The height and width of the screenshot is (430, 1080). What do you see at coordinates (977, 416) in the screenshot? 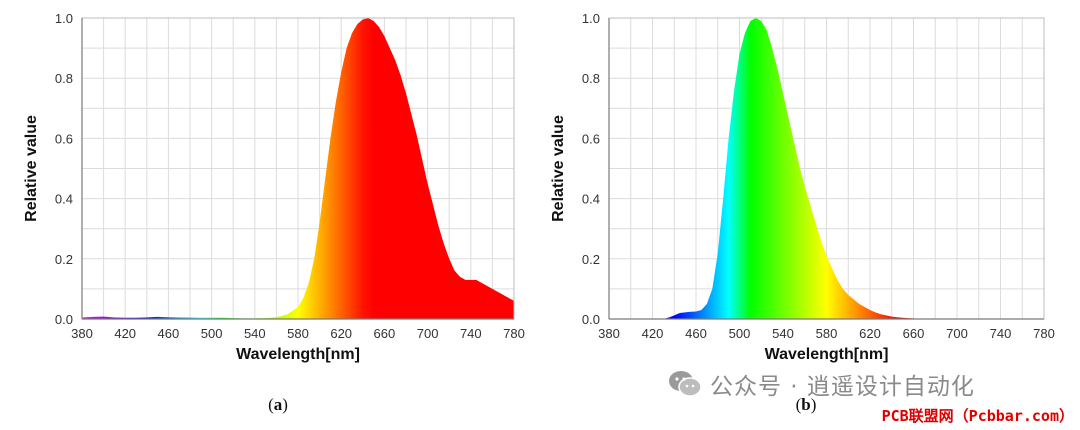
I see `site-footer: PCB联盟网（Pcbbar.com）` at bounding box center [977, 416].